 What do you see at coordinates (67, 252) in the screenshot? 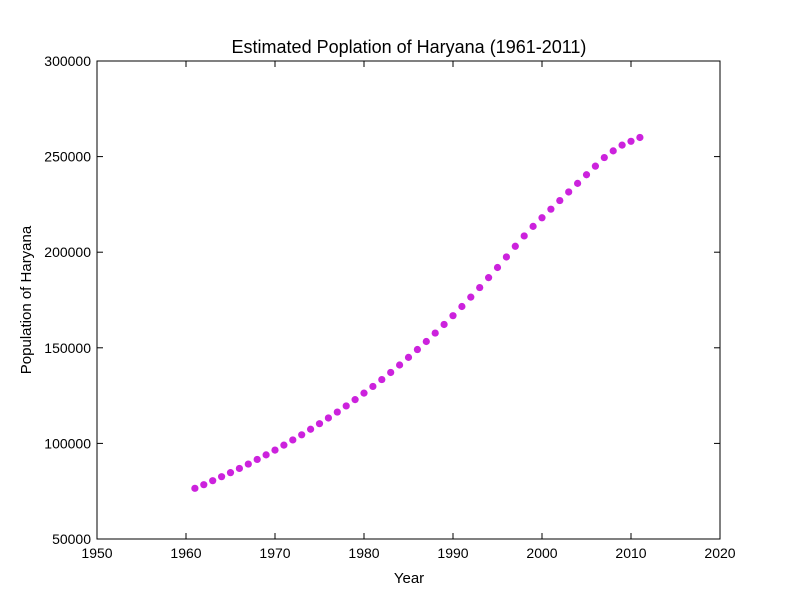
I see `y-tick-label: 200000` at bounding box center [67, 252].